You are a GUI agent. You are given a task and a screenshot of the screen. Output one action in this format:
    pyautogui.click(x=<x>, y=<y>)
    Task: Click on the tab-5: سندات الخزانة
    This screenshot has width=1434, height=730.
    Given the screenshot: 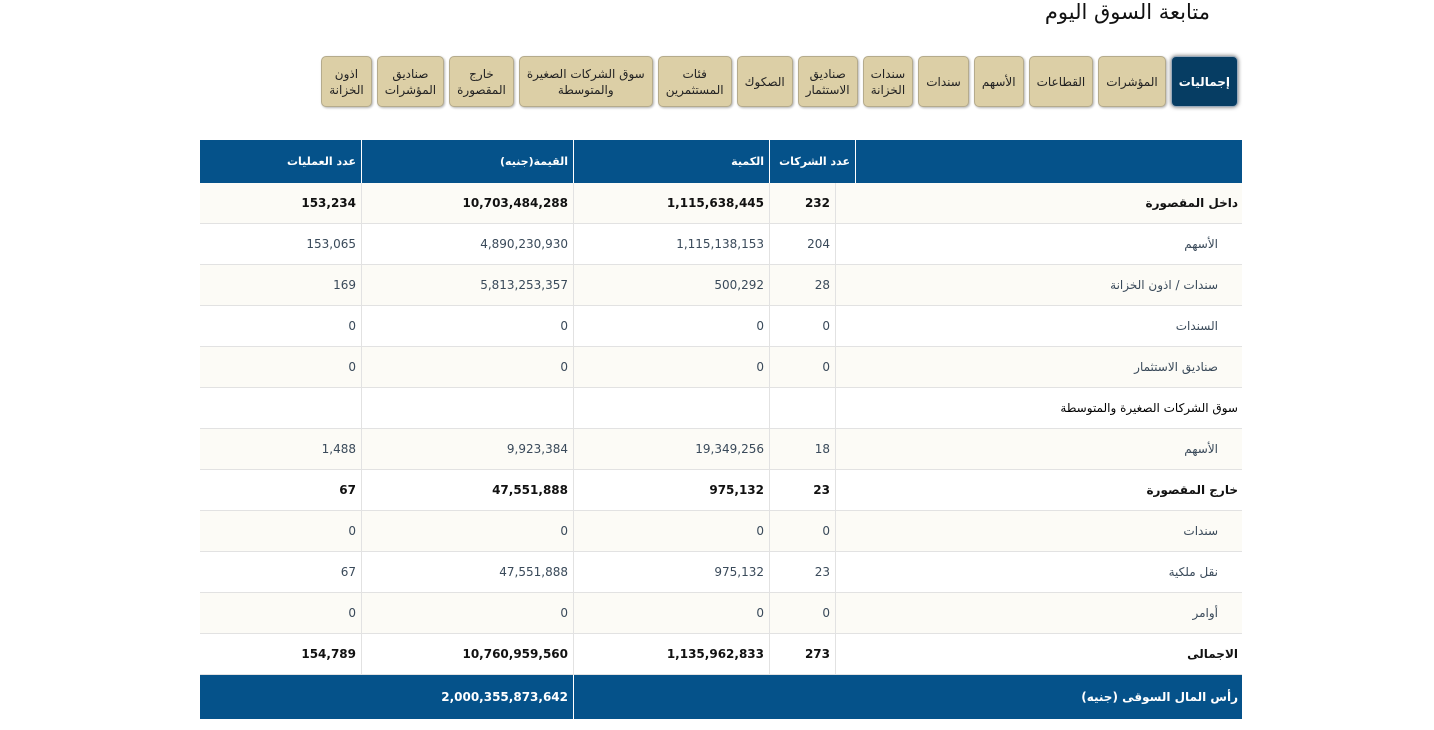 What is the action you would take?
    pyautogui.click(x=888, y=81)
    